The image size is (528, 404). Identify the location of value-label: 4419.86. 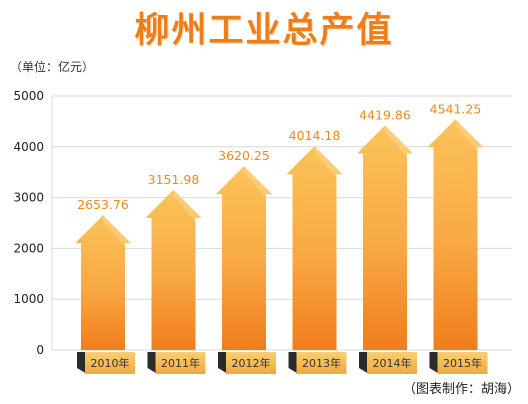
(385, 114).